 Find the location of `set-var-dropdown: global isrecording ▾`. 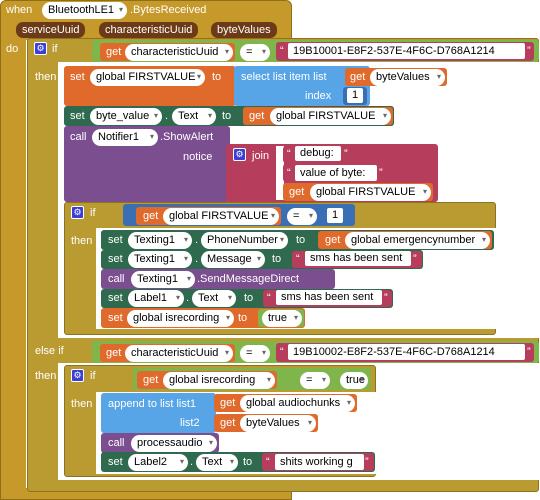

set-var-dropdown: global isrecording ▾ is located at coordinates (180, 318).